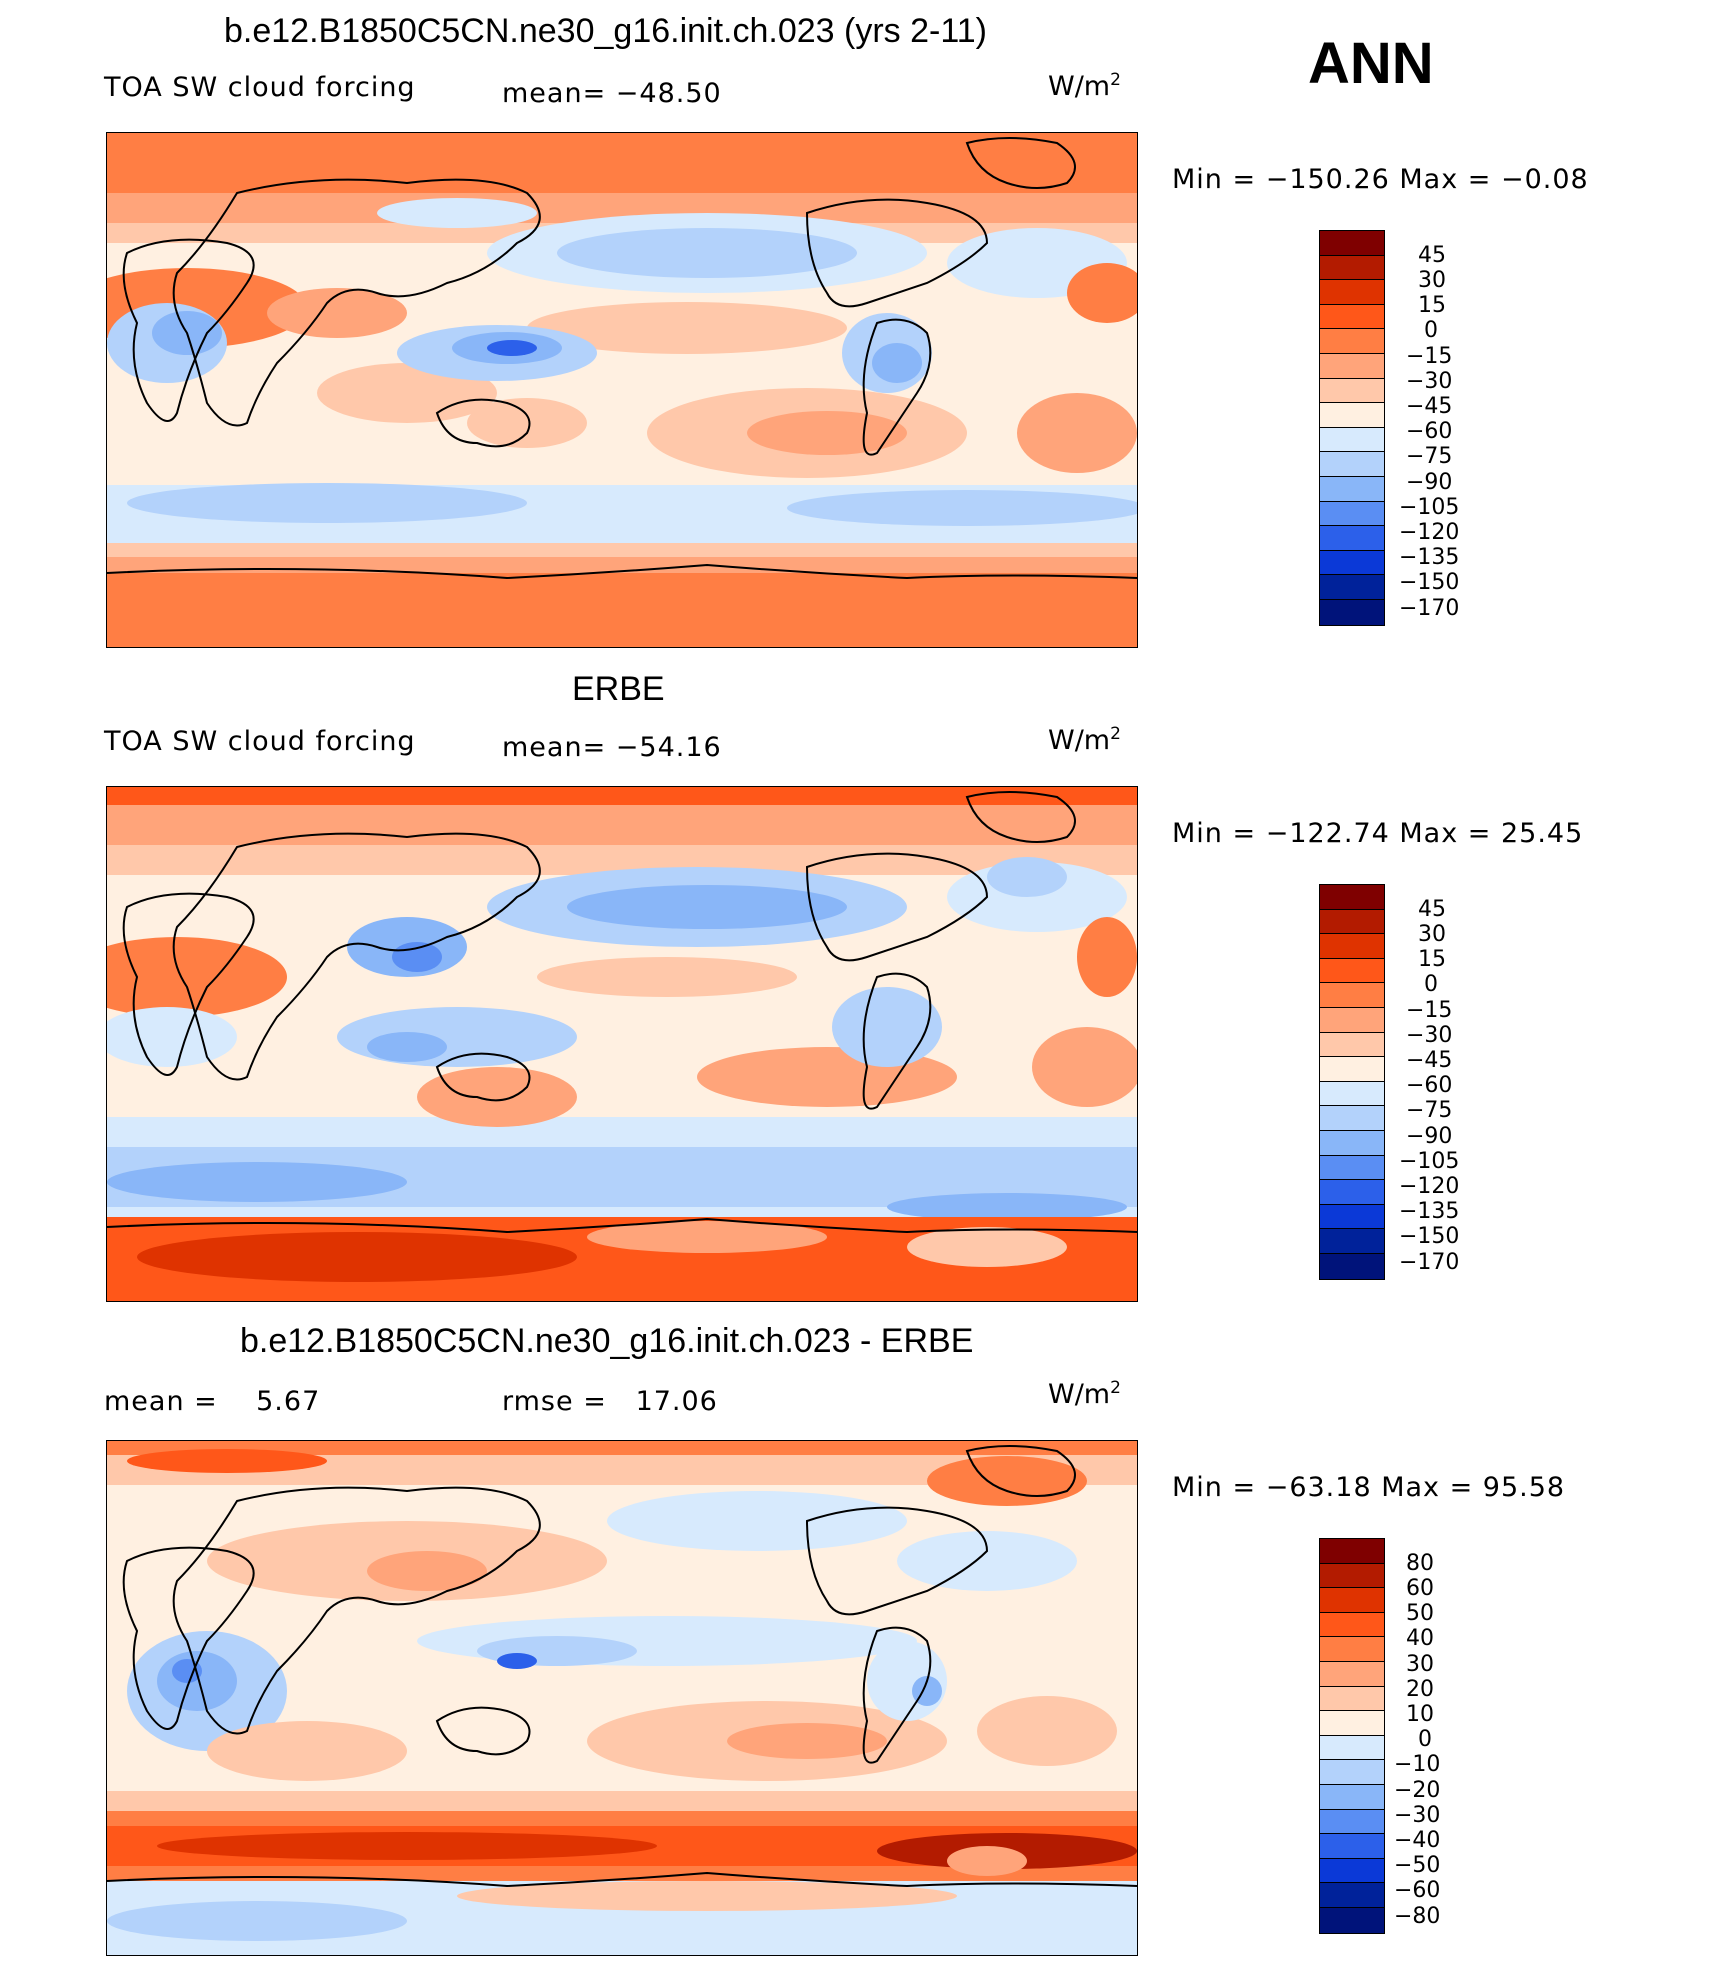 The image size is (1710, 1963). What do you see at coordinates (212, 1401) in the screenshot?
I see `panel3-mean: mean = 5.67` at bounding box center [212, 1401].